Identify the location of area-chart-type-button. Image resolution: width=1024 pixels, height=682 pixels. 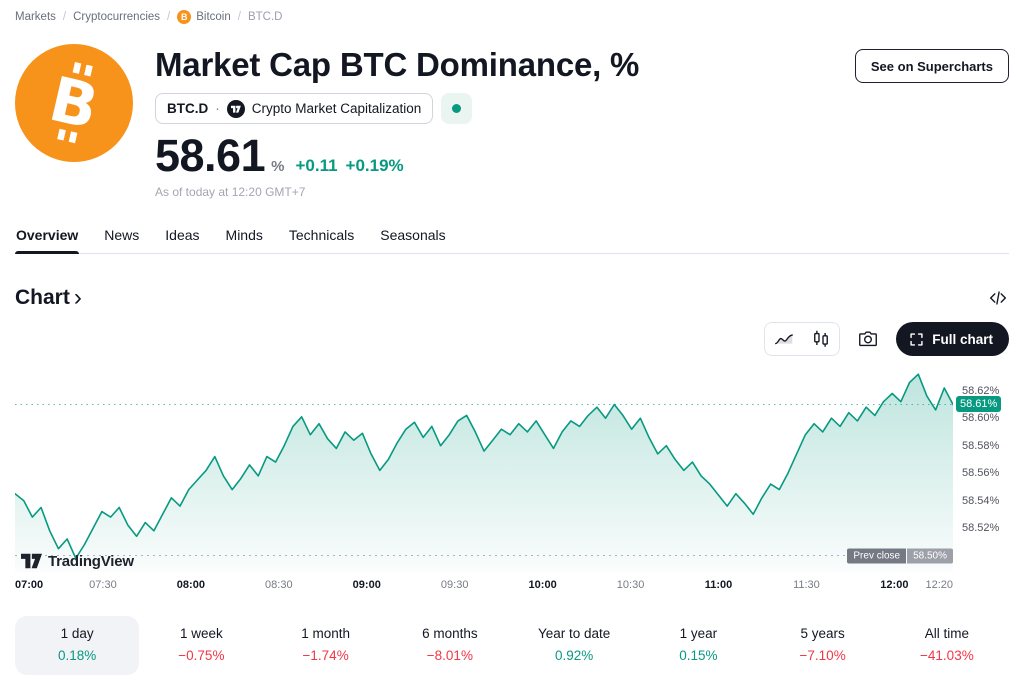
(784, 339).